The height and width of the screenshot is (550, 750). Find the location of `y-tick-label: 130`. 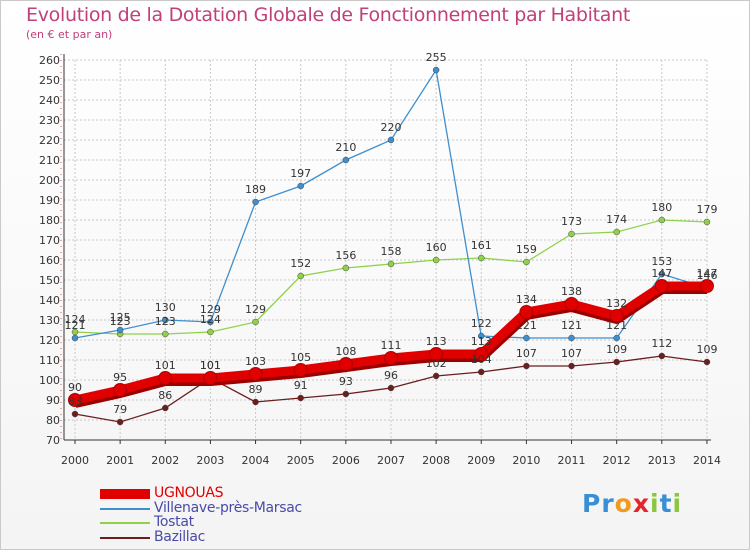

y-tick-label: 130 is located at coordinates (49, 320).